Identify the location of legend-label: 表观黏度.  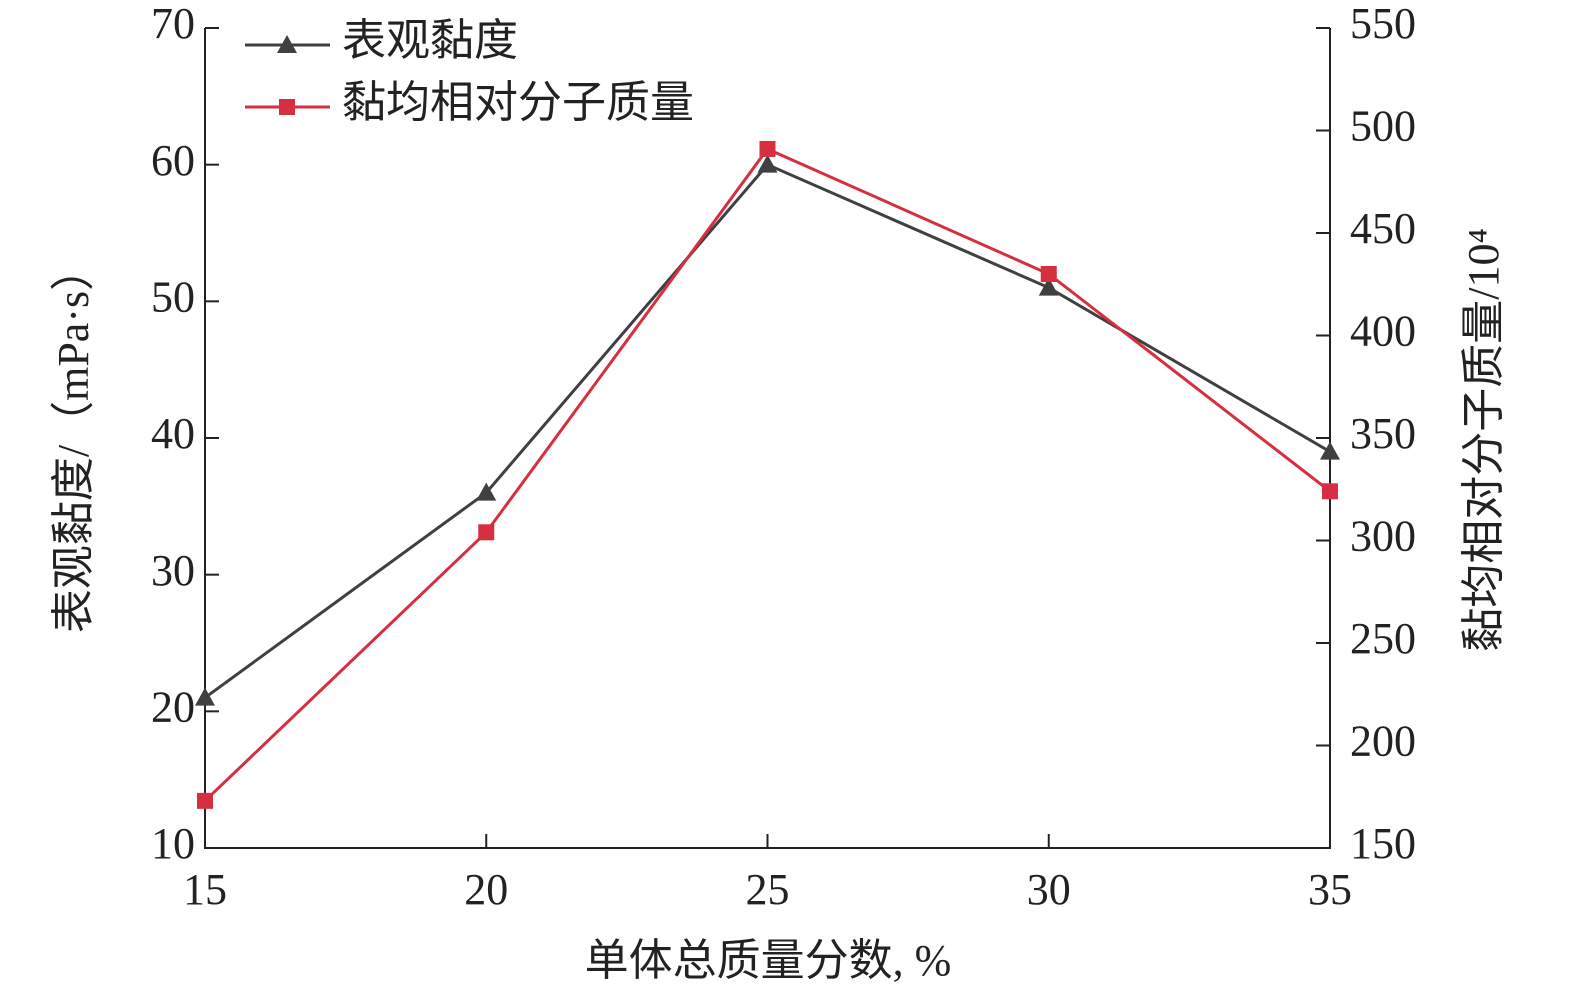
(430, 40).